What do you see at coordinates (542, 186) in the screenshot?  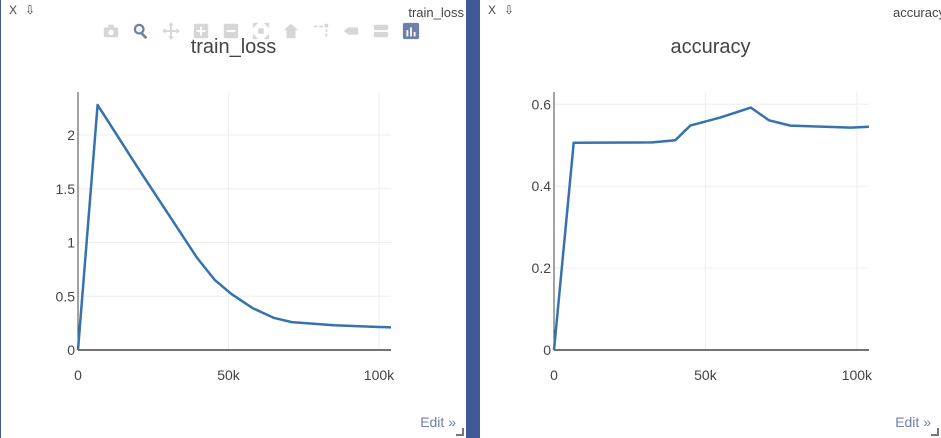 I see `y-tick-label: 0.4` at bounding box center [542, 186].